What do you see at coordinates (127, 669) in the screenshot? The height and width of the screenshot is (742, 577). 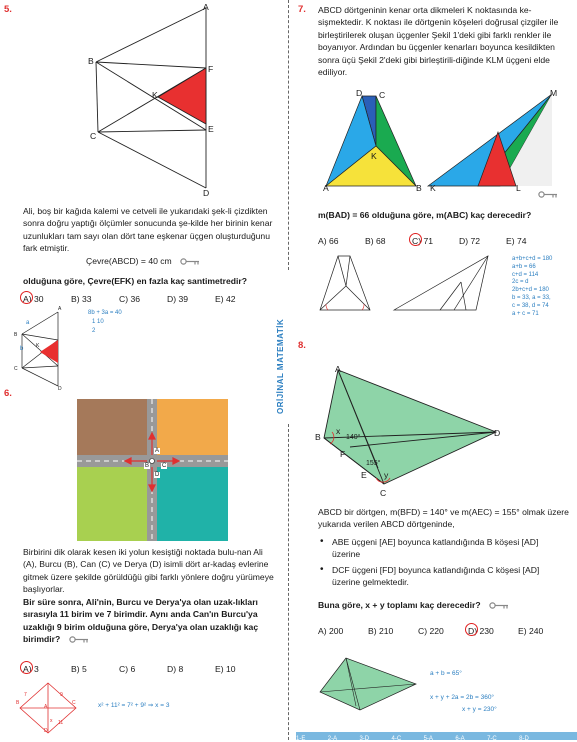 I see `q6-option-c: C) 6` at bounding box center [127, 669].